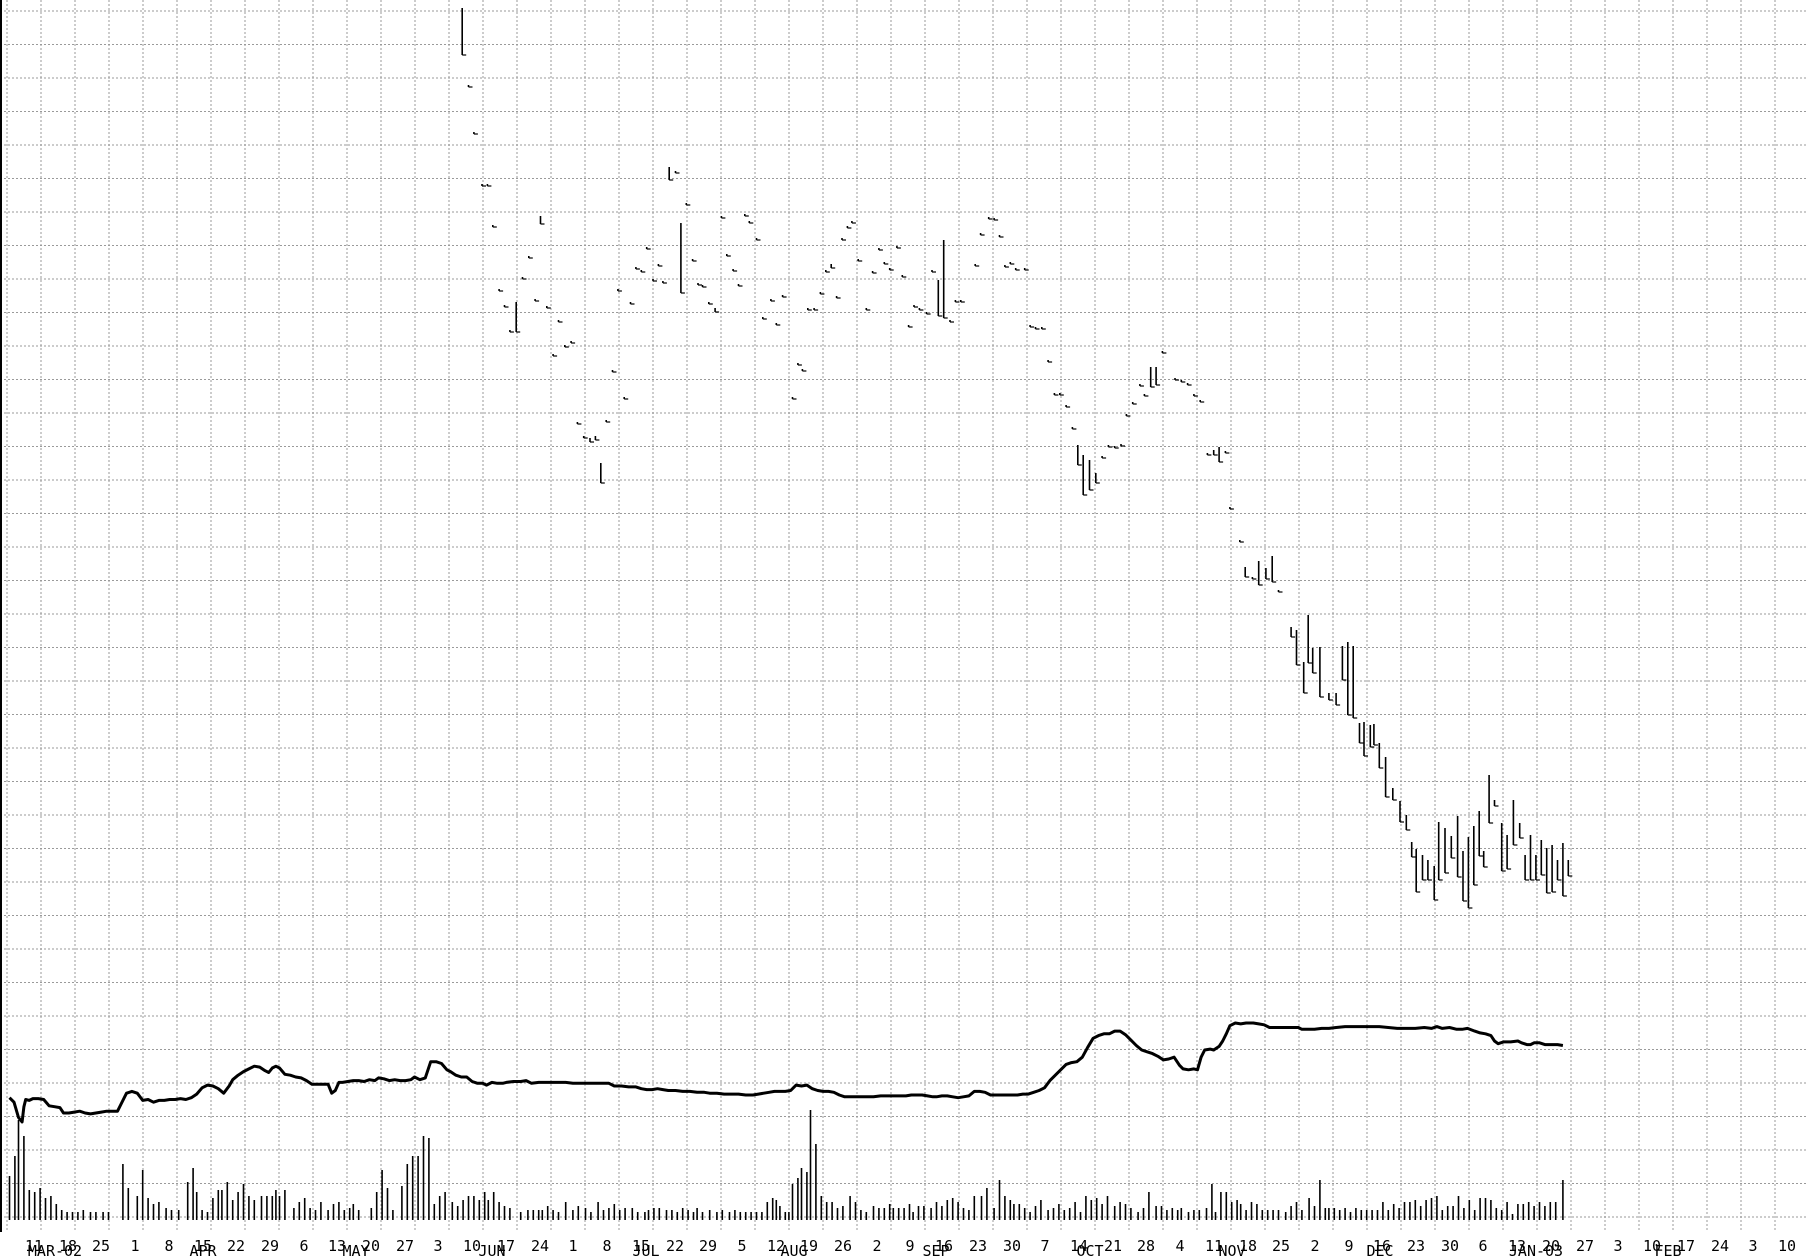 The image size is (1807, 1258). Describe the element at coordinates (1079, 1246) in the screenshot. I see `x-tick-label: 14` at that location.